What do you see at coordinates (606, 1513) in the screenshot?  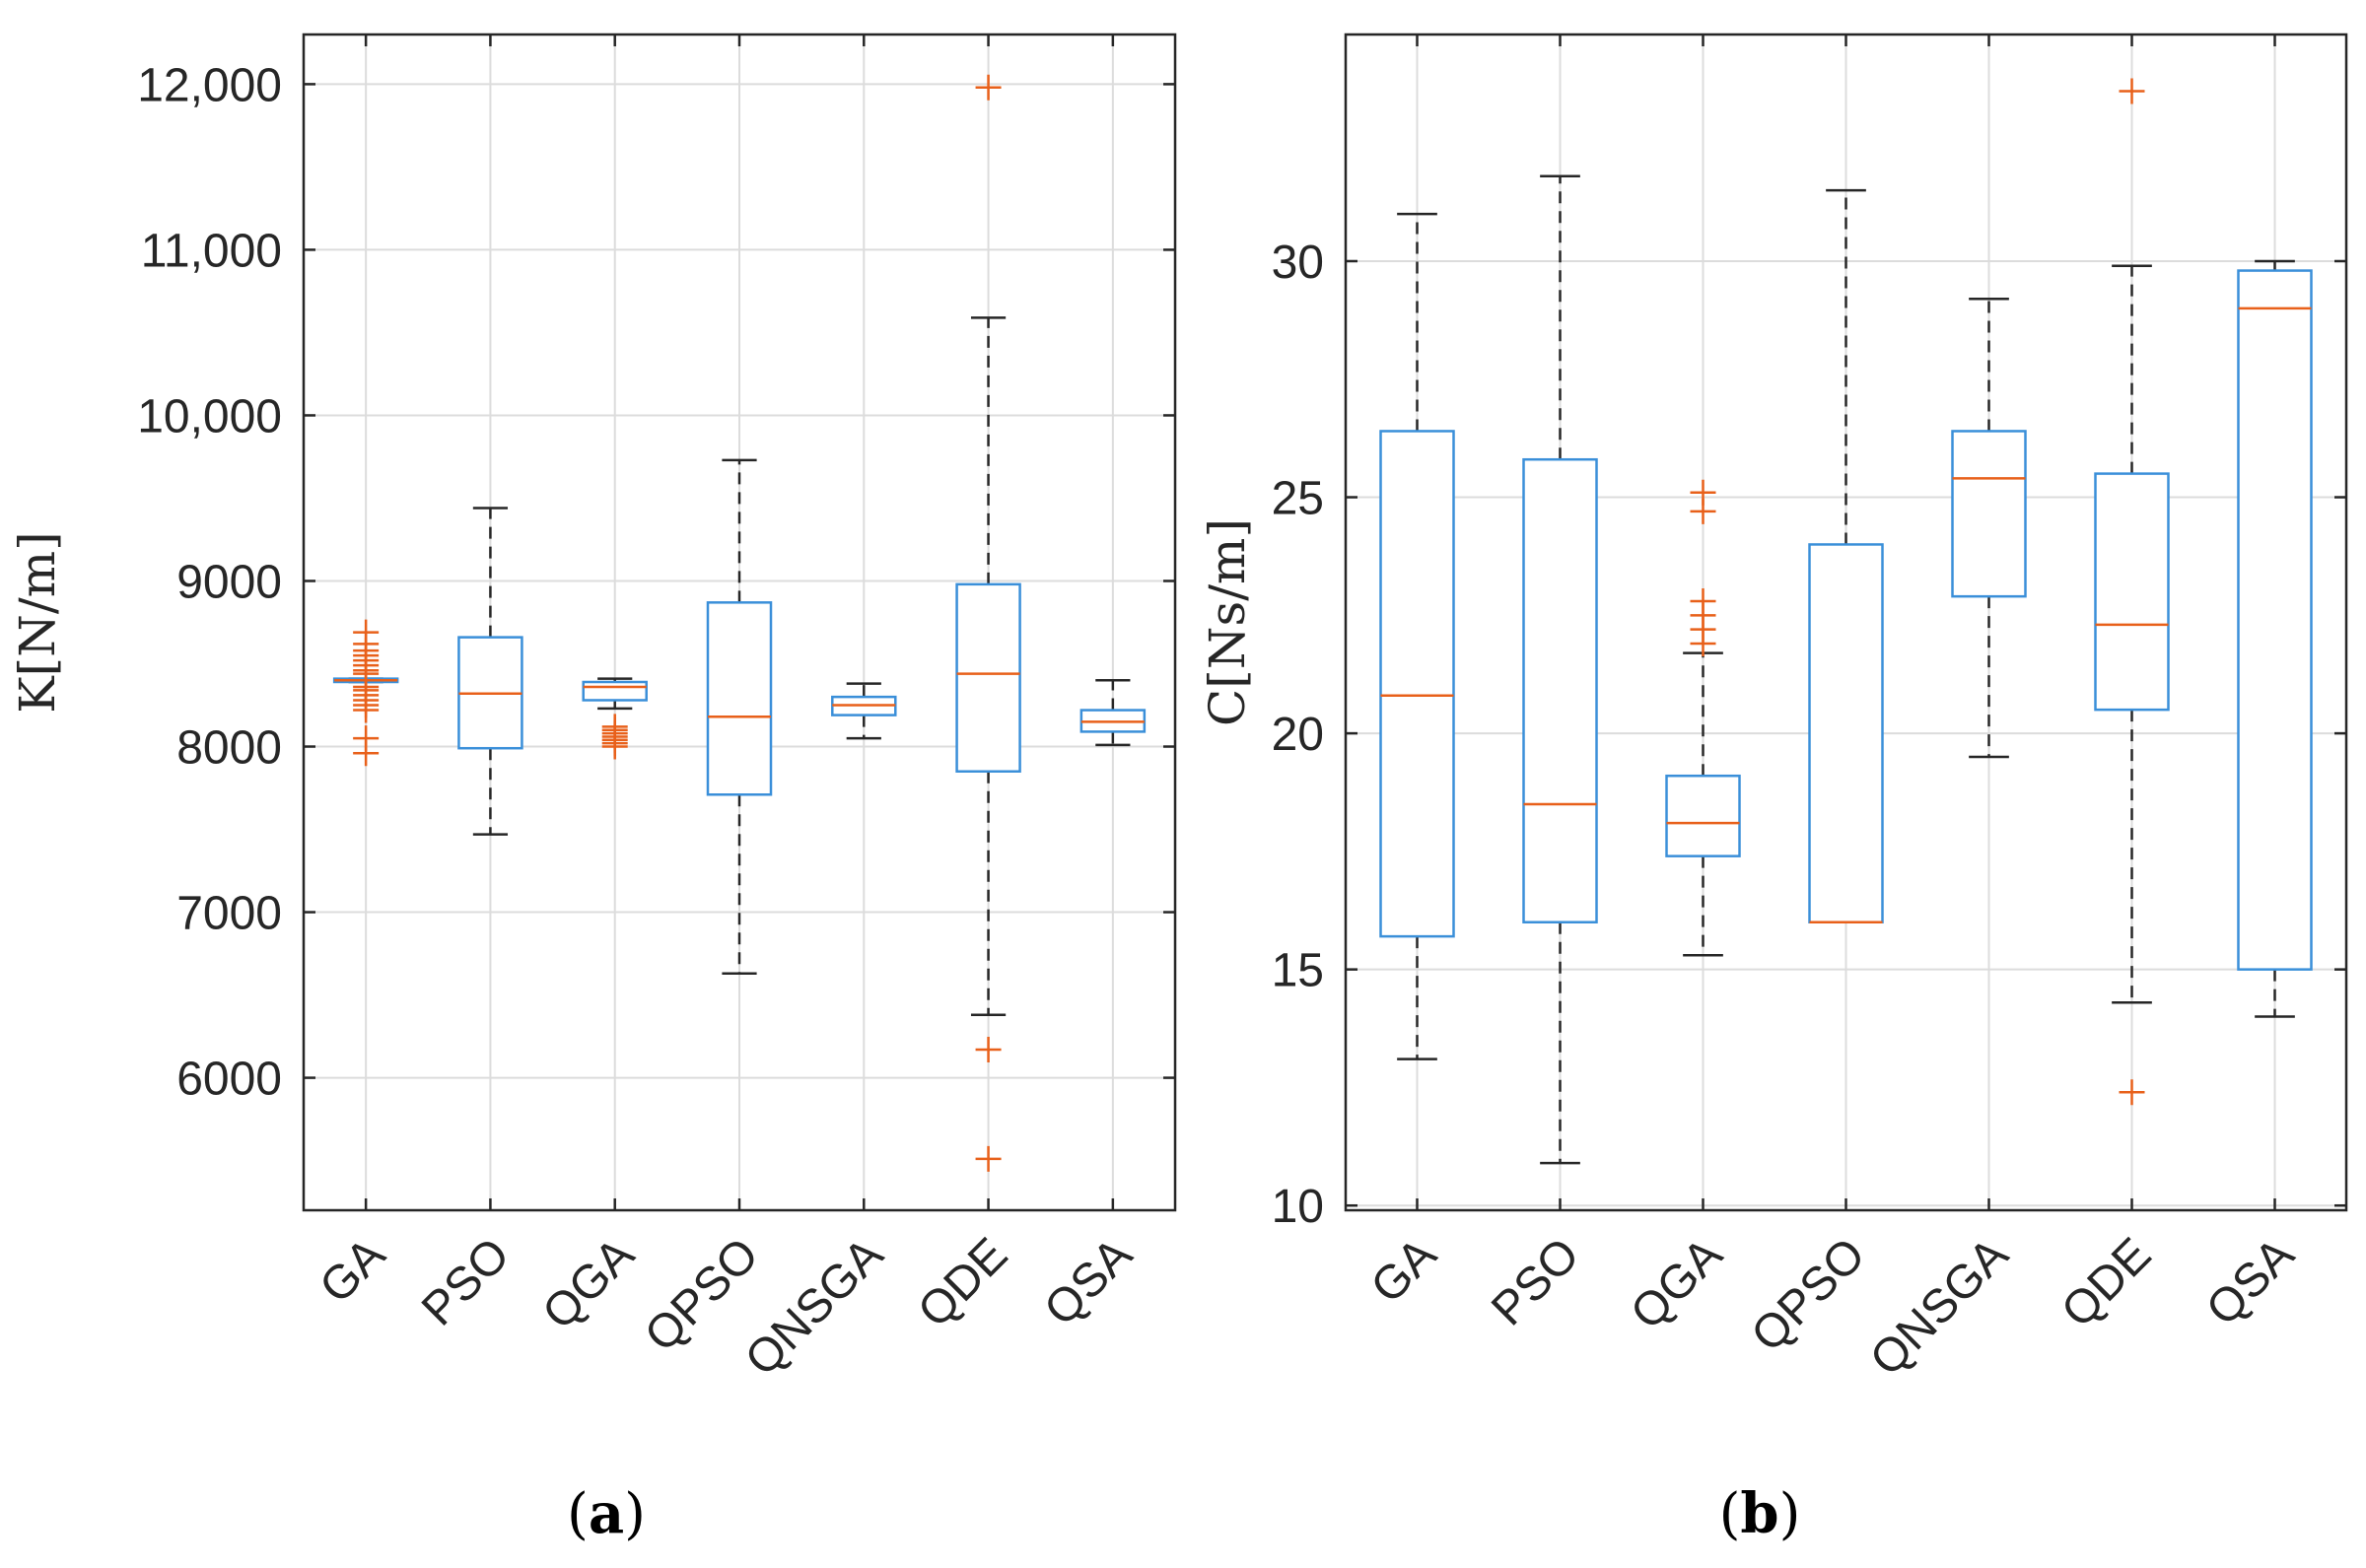 I see `caption-a: (a)` at bounding box center [606, 1513].